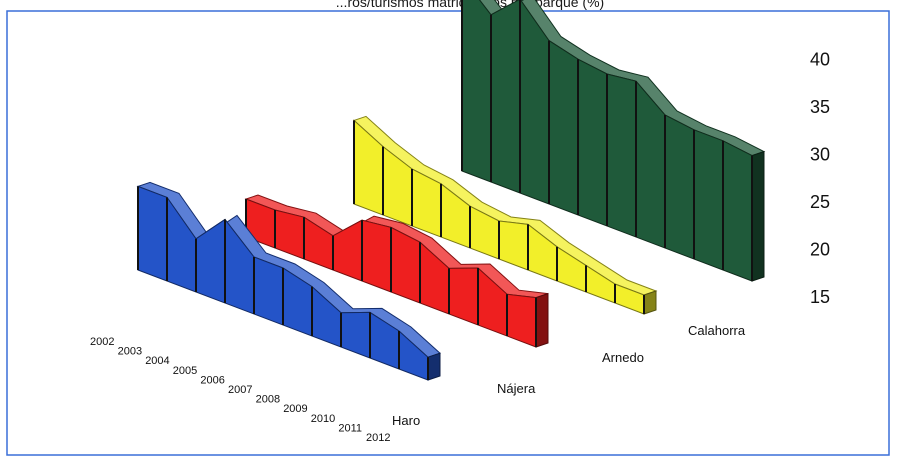 The image size is (898, 461). Describe the element at coordinates (350, 428) in the screenshot. I see `x-tick-label: 2011` at that location.